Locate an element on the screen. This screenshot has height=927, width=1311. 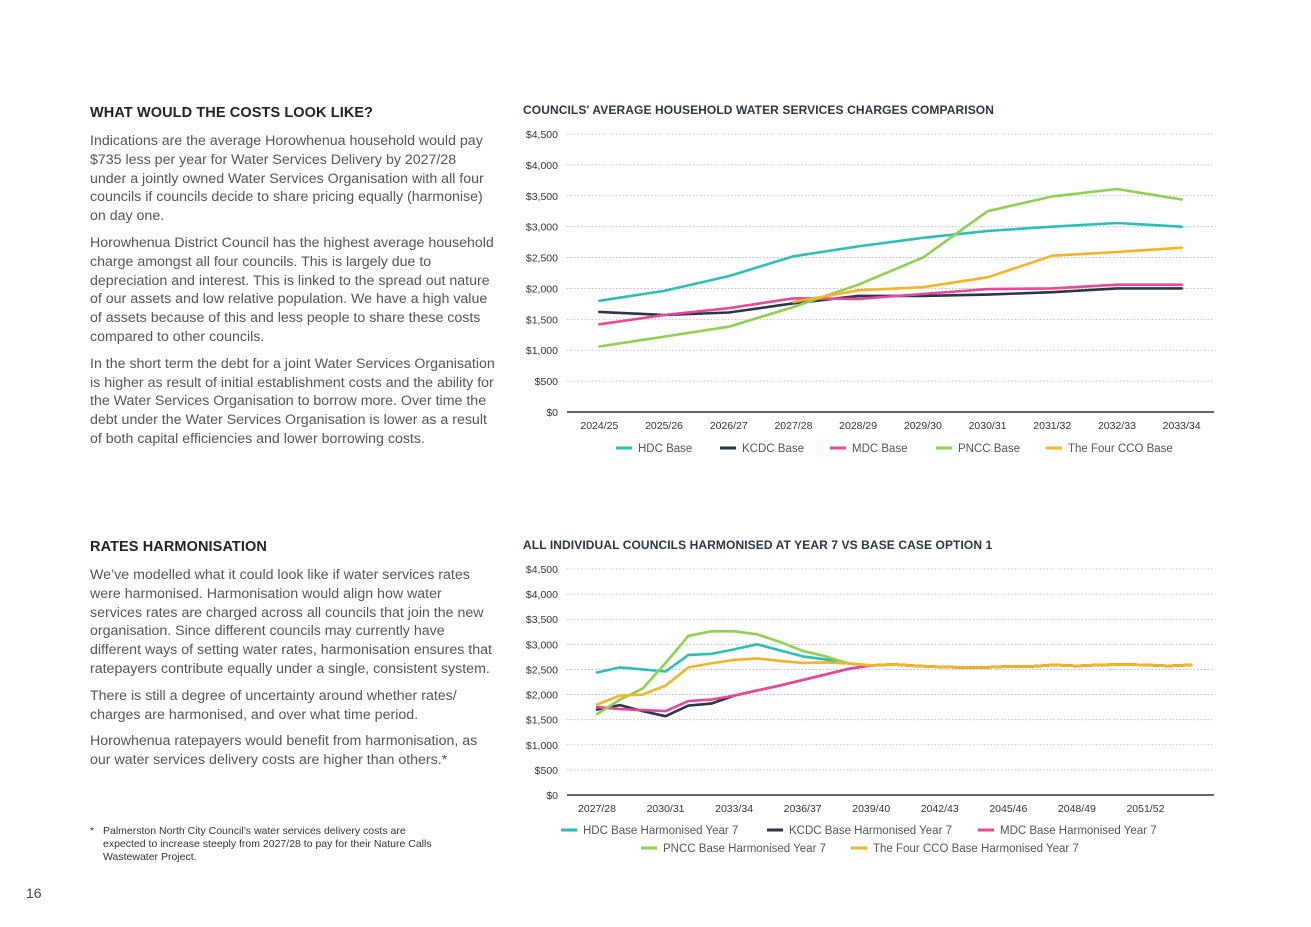
section-heading-rates: RATES HARMONISATION is located at coordinates (178, 547).